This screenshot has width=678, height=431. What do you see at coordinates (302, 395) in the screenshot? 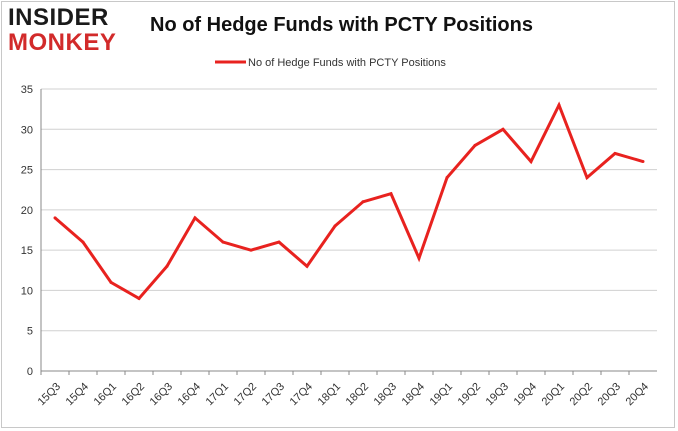
I see `x-tick-label: 17Q4` at bounding box center [302, 395].